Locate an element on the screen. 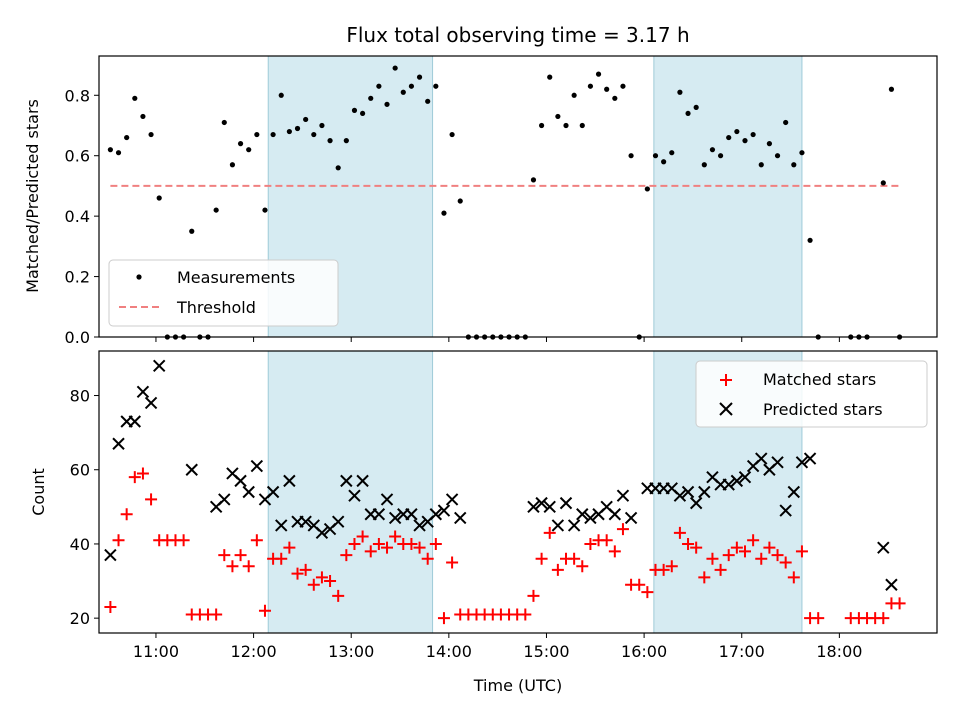 This screenshot has width=960, height=720. bottom-x-ticks: 11:00 12:00 13:00 14:00 15:00 16:00 17:00 18:00 is located at coordinates (497, 647).